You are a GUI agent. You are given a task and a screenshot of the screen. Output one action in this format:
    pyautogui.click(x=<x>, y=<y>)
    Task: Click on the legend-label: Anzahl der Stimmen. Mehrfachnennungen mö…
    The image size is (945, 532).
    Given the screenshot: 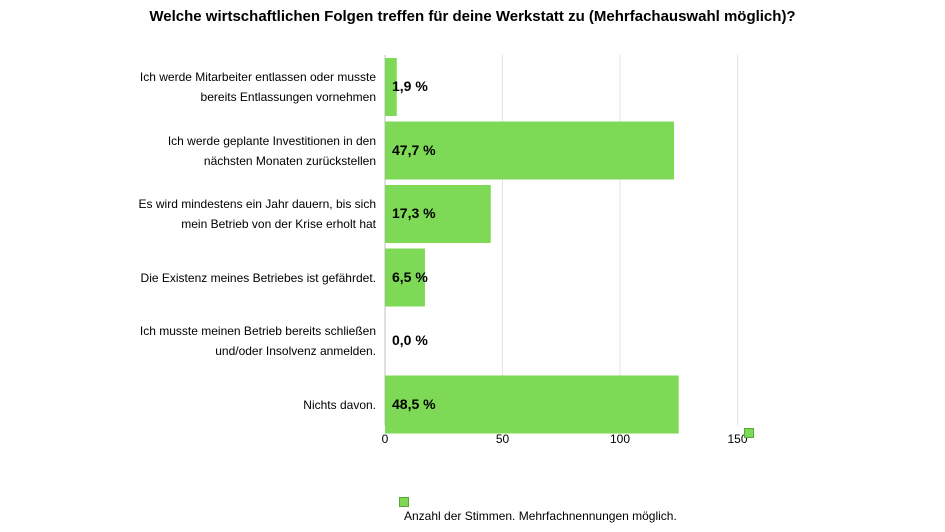 What is the action you would take?
    pyautogui.click(x=540, y=516)
    